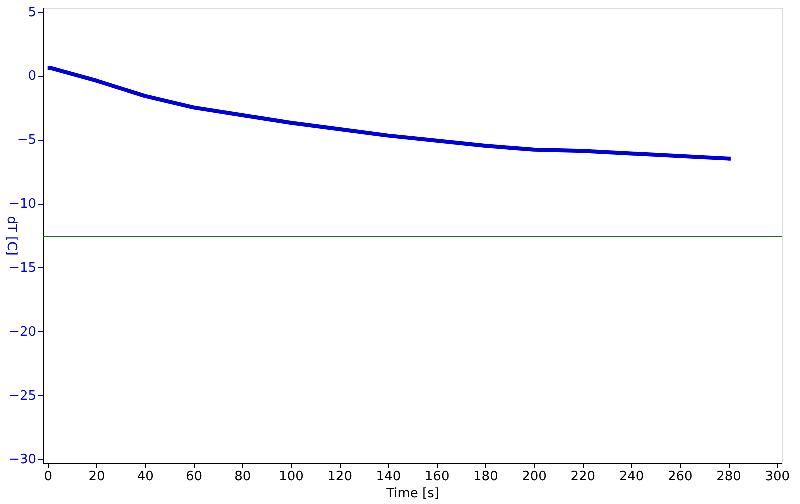 This screenshot has width=800, height=504. What do you see at coordinates (777, 477) in the screenshot?
I see `x-tick-label: 300` at bounding box center [777, 477].